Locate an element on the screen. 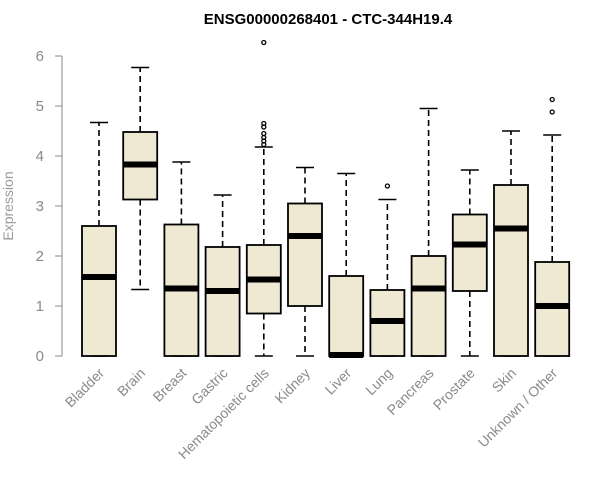 The image size is (600, 500). y-tick-label: 3 is located at coordinates (40, 206).